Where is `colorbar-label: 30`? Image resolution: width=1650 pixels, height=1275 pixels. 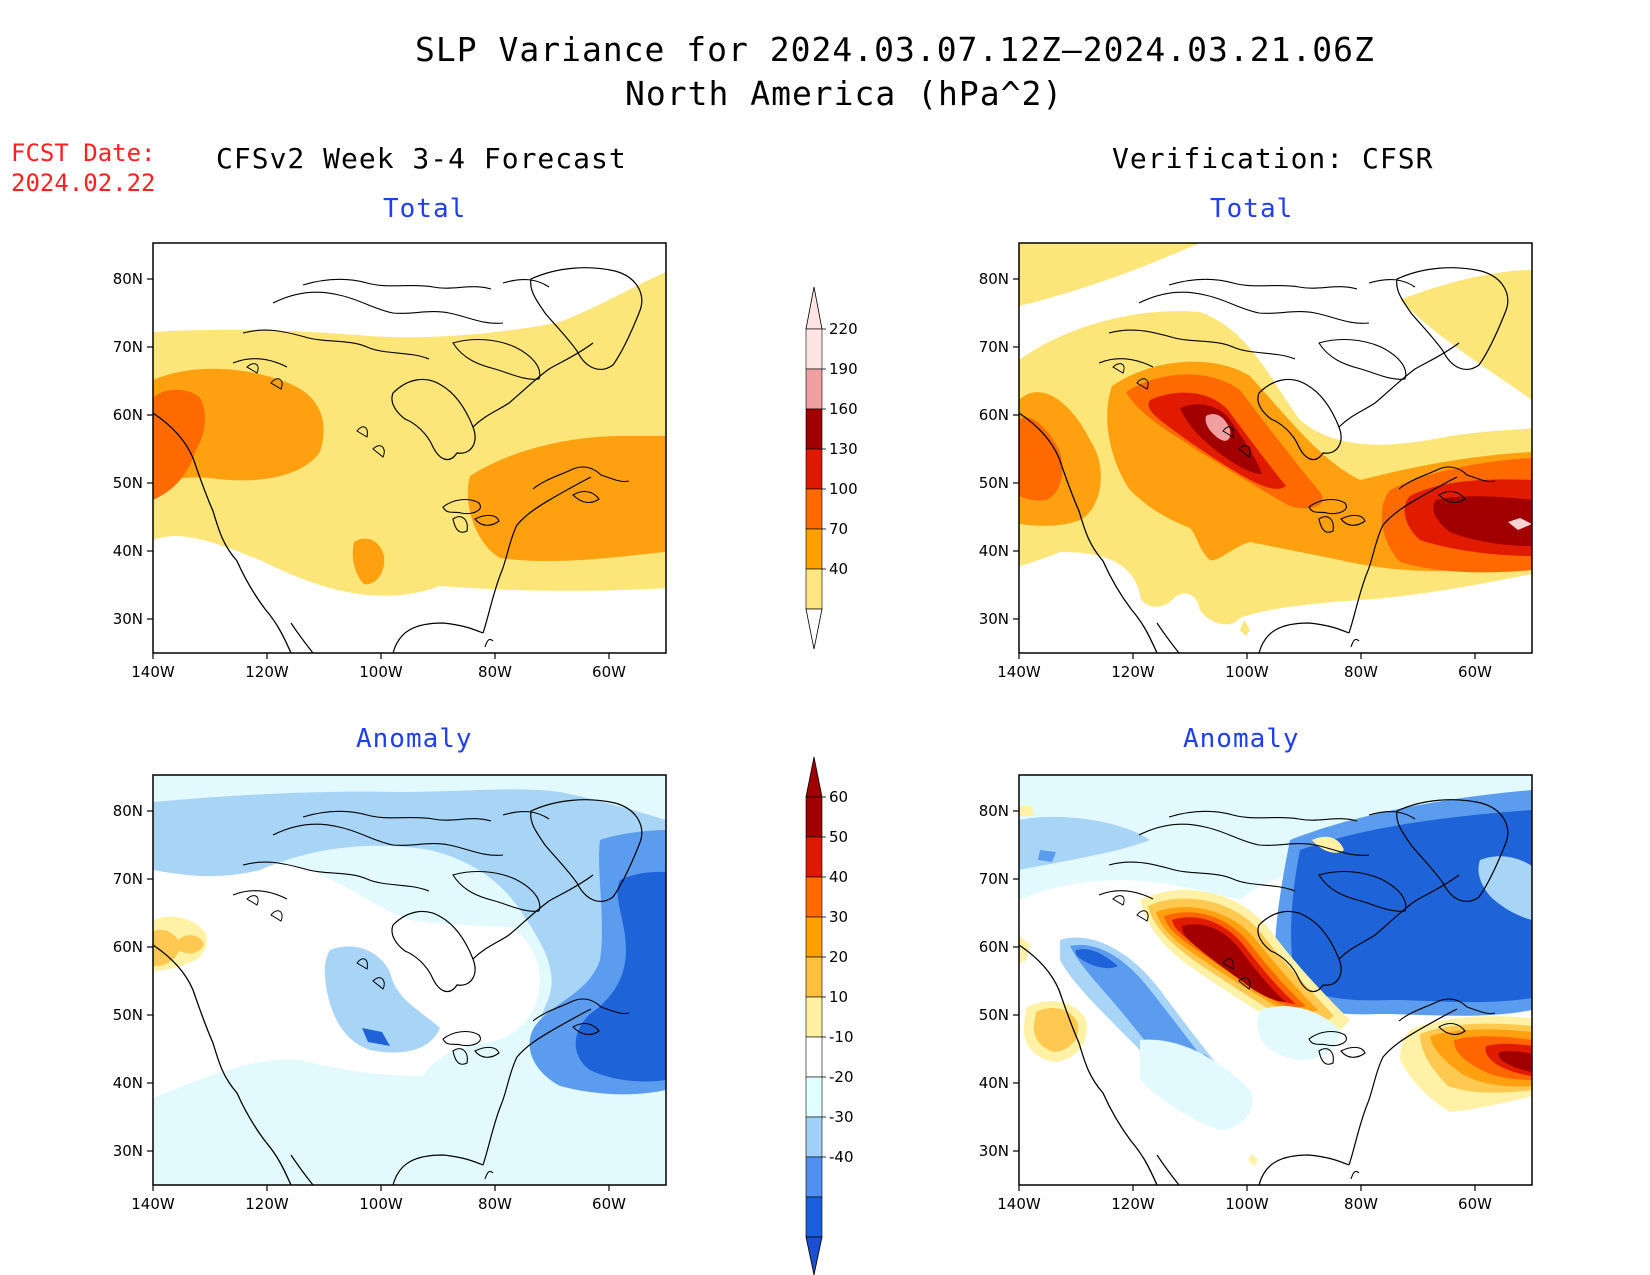
colorbar-label: 30 is located at coordinates (838, 917).